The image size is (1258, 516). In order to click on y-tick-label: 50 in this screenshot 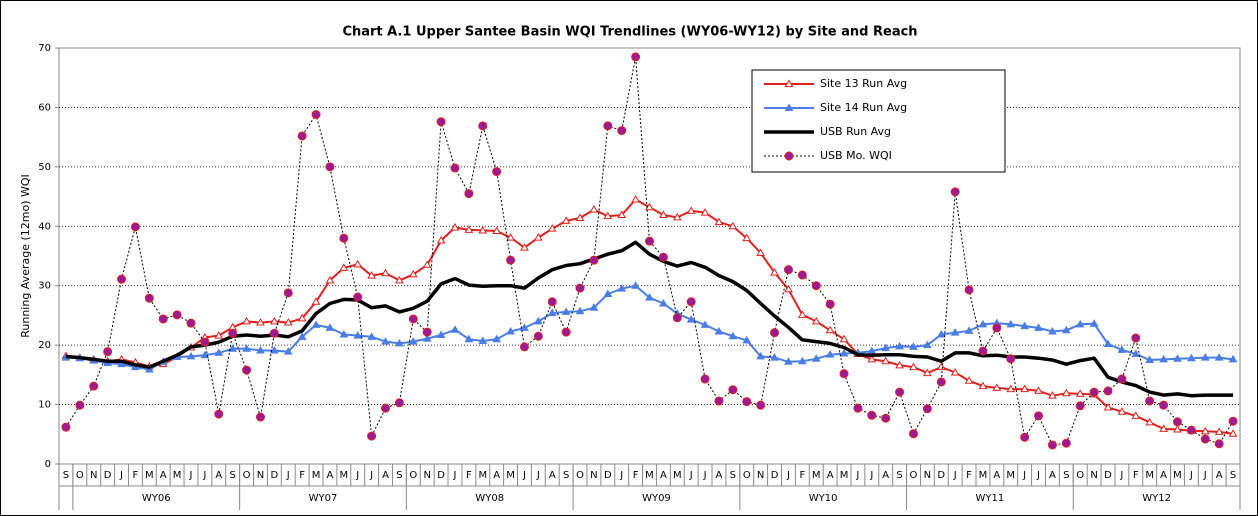, I will do `click(44, 167)`.